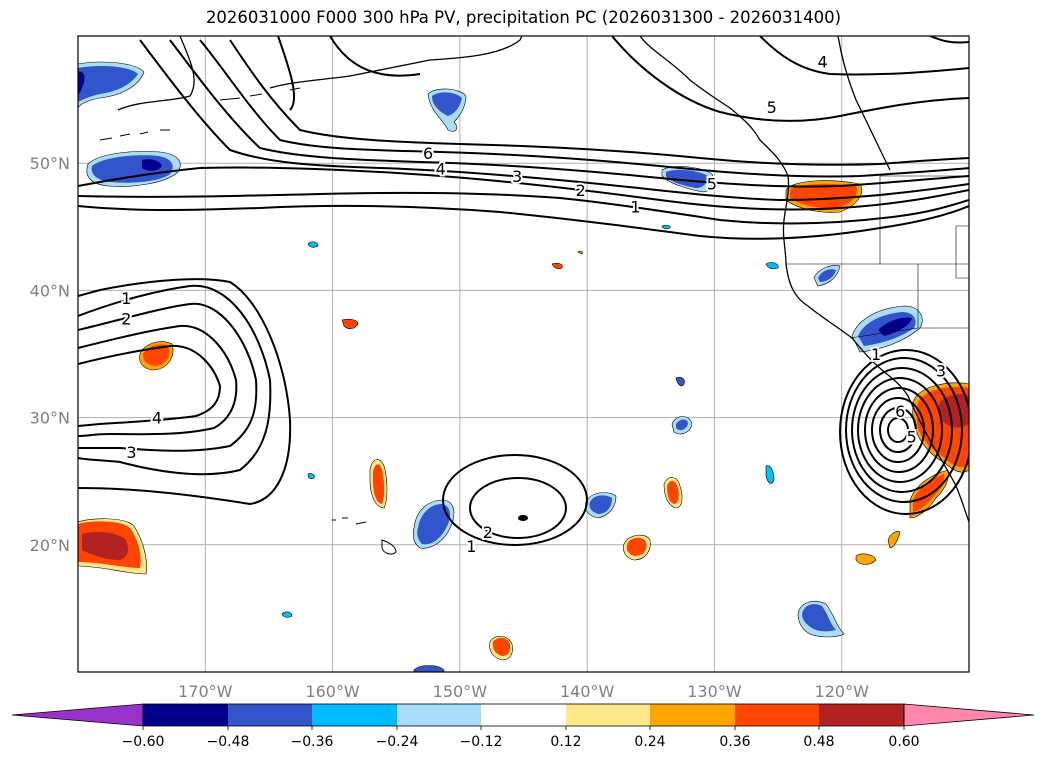 This screenshot has width=1047, height=765. Describe the element at coordinates (312, 742) in the screenshot. I see `colorbar-tick-label: −0.36` at that location.